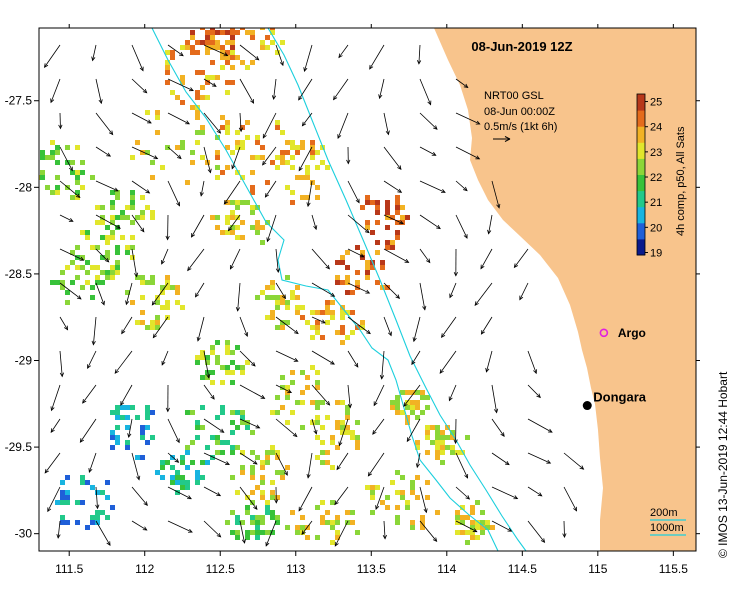 This screenshot has height=592, width=739. What do you see at coordinates (656, 128) in the screenshot?
I see `colorbar-tick-label: 24` at bounding box center [656, 128].